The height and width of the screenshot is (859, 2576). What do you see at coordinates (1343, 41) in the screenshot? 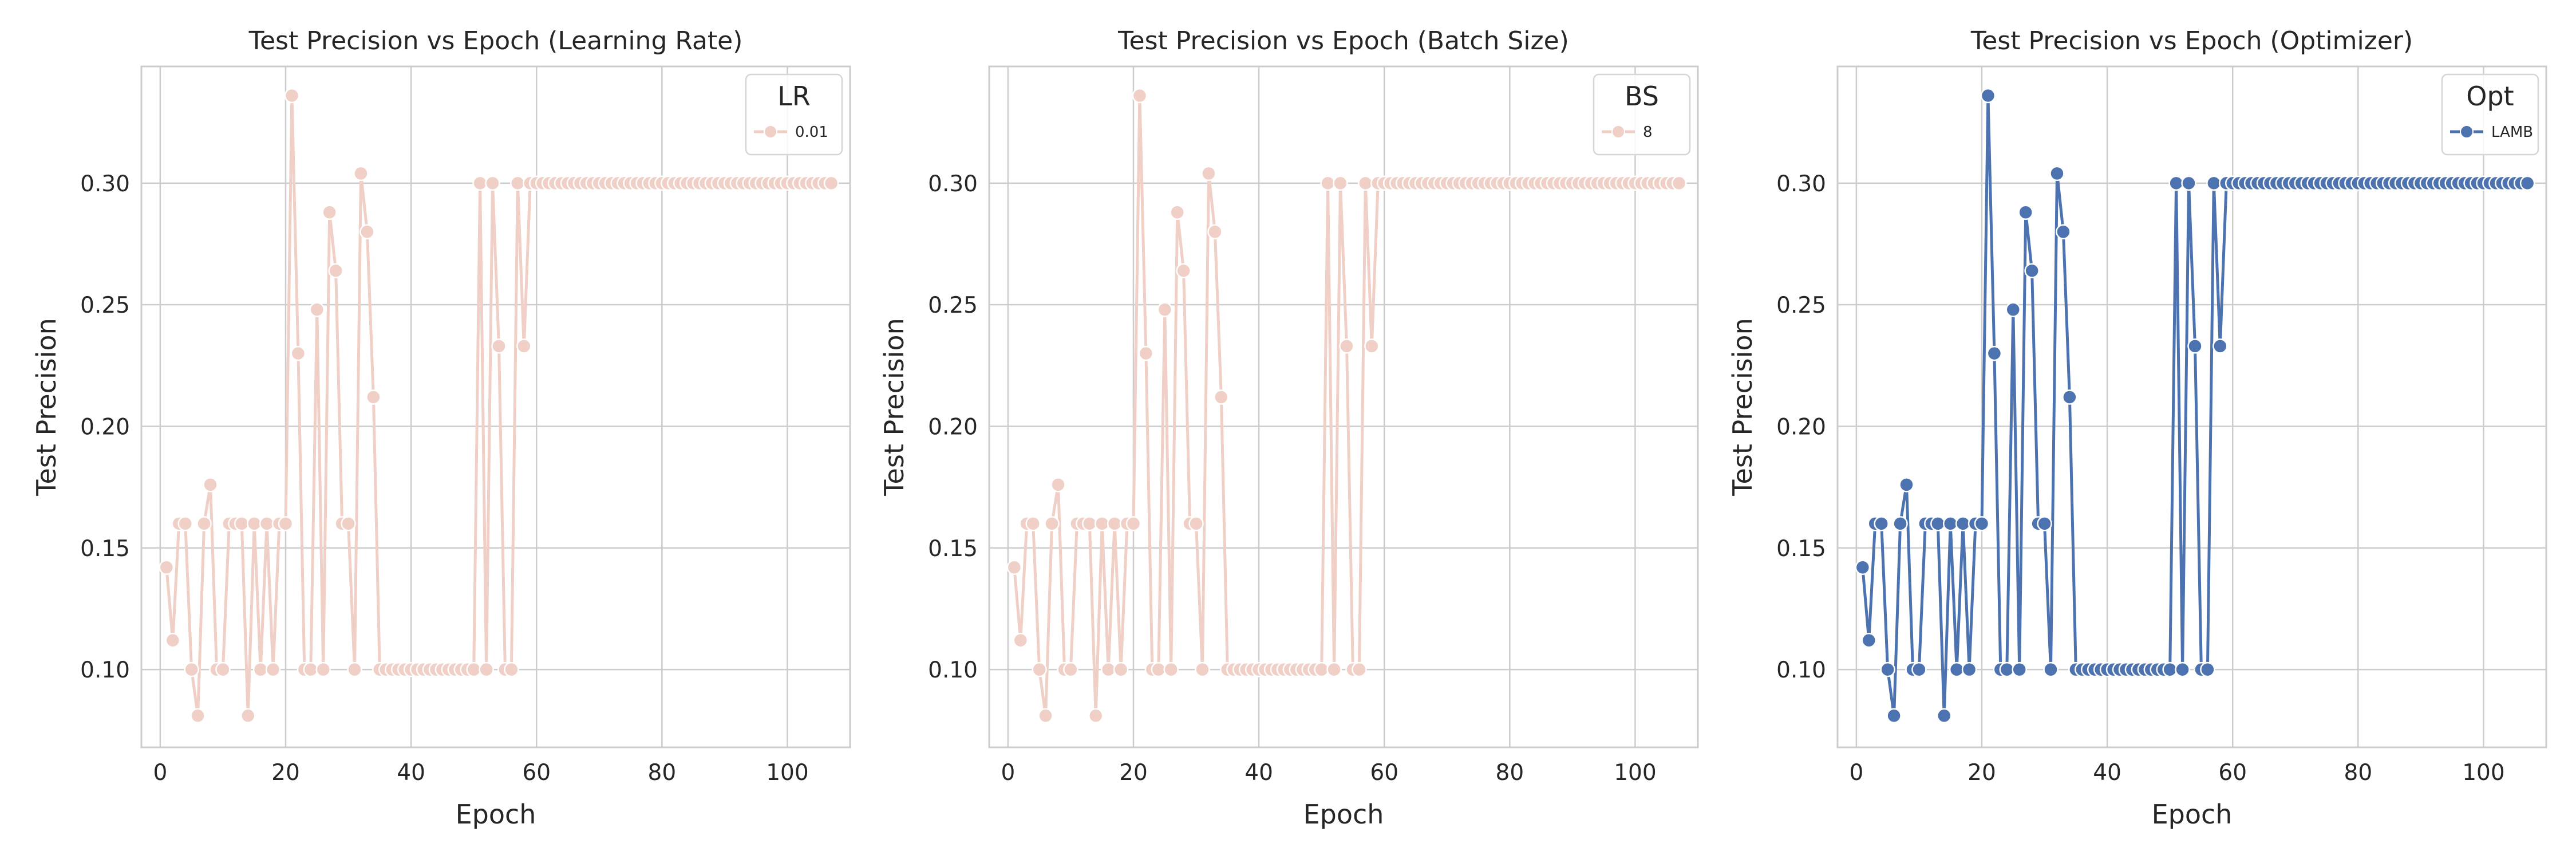
I see `chart-title: Test Precision vs Epoch (Batch Size)` at bounding box center [1343, 41].